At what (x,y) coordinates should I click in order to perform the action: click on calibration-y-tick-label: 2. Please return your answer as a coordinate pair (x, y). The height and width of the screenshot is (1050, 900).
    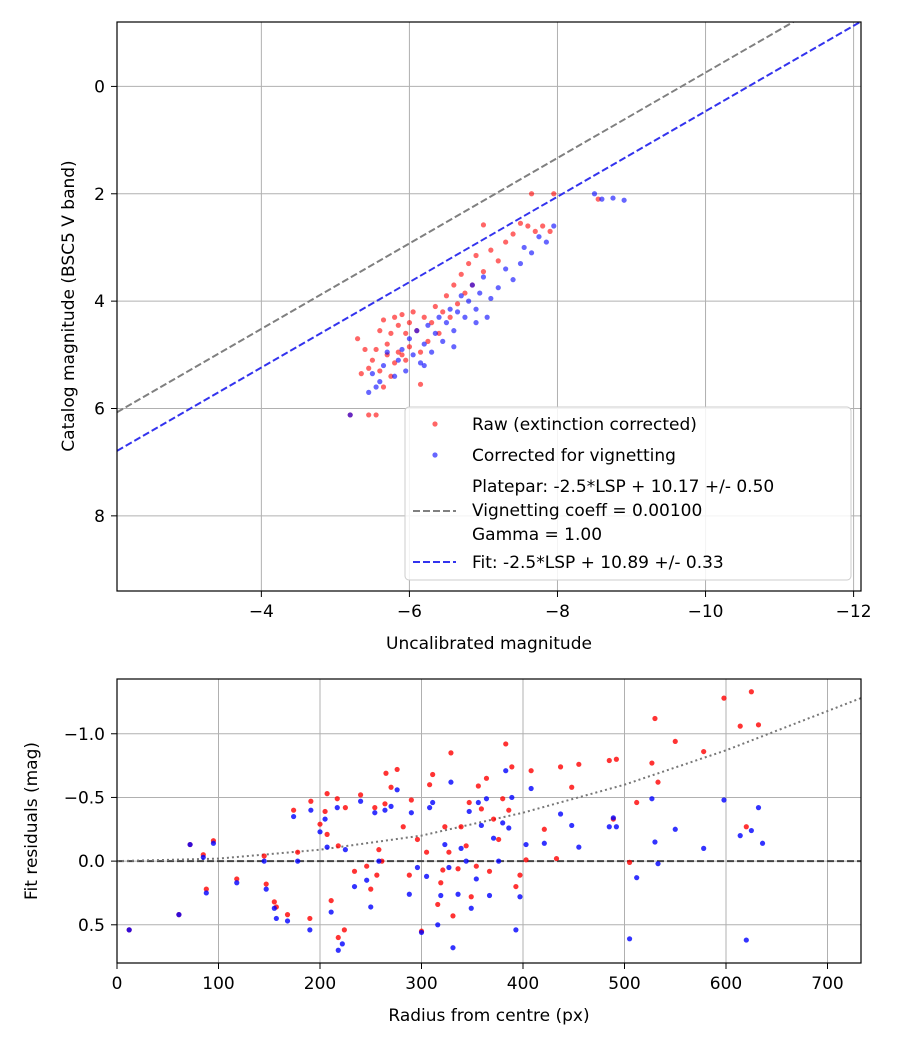
    Looking at the image, I should click on (99, 195).